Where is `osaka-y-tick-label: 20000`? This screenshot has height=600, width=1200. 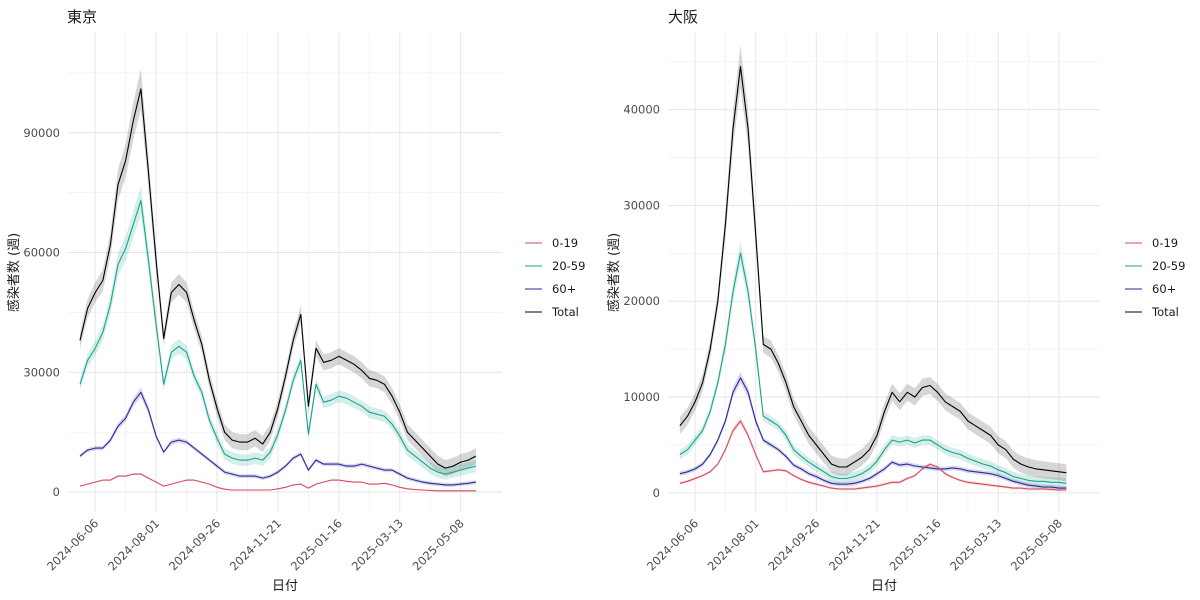 osaka-y-tick-label: 20000 is located at coordinates (641, 301).